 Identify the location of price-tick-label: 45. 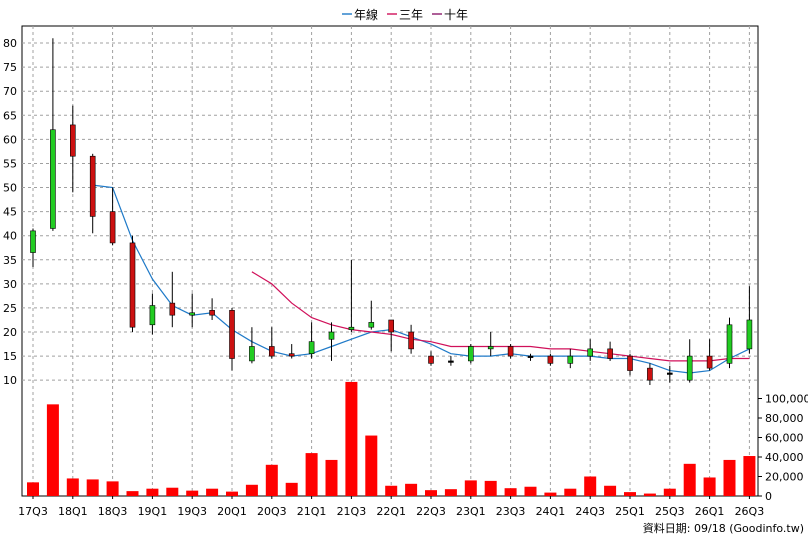
(10, 212).